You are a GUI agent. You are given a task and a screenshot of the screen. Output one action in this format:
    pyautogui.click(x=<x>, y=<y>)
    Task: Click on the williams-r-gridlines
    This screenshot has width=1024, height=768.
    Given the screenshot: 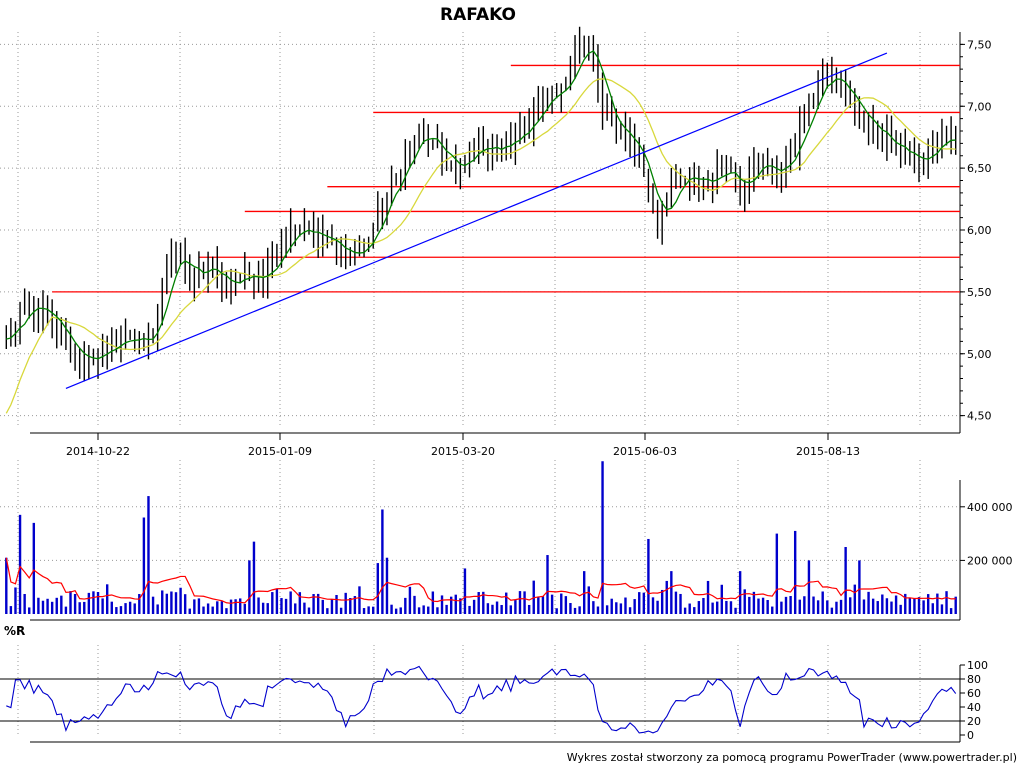 What is the action you would take?
    pyautogui.click(x=480, y=690)
    